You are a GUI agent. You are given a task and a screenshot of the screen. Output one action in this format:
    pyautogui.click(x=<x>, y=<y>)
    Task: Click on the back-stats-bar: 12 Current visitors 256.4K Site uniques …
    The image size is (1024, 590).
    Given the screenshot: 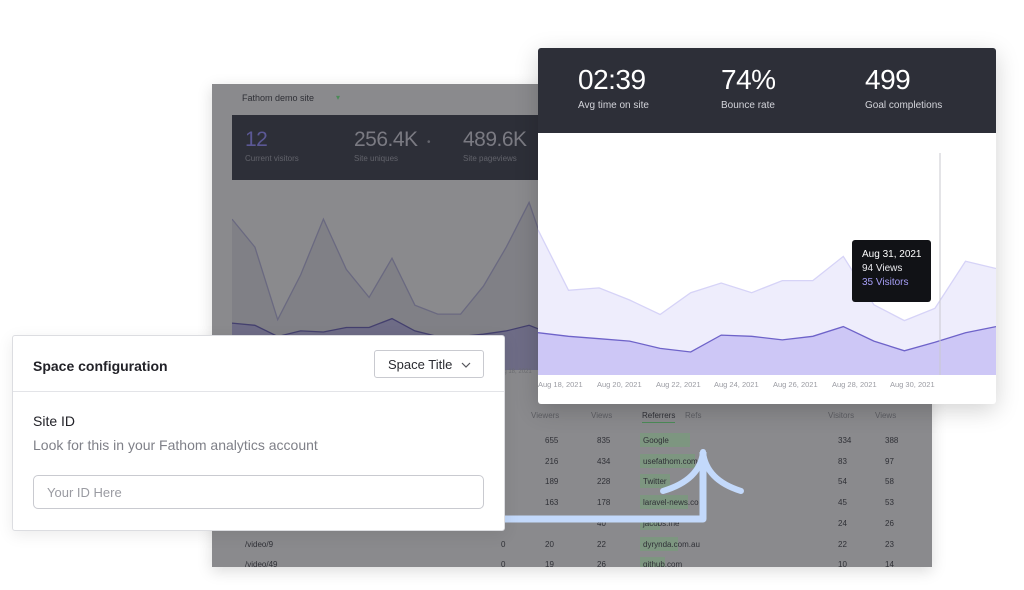 What is the action you would take?
    pyautogui.click(x=392, y=147)
    